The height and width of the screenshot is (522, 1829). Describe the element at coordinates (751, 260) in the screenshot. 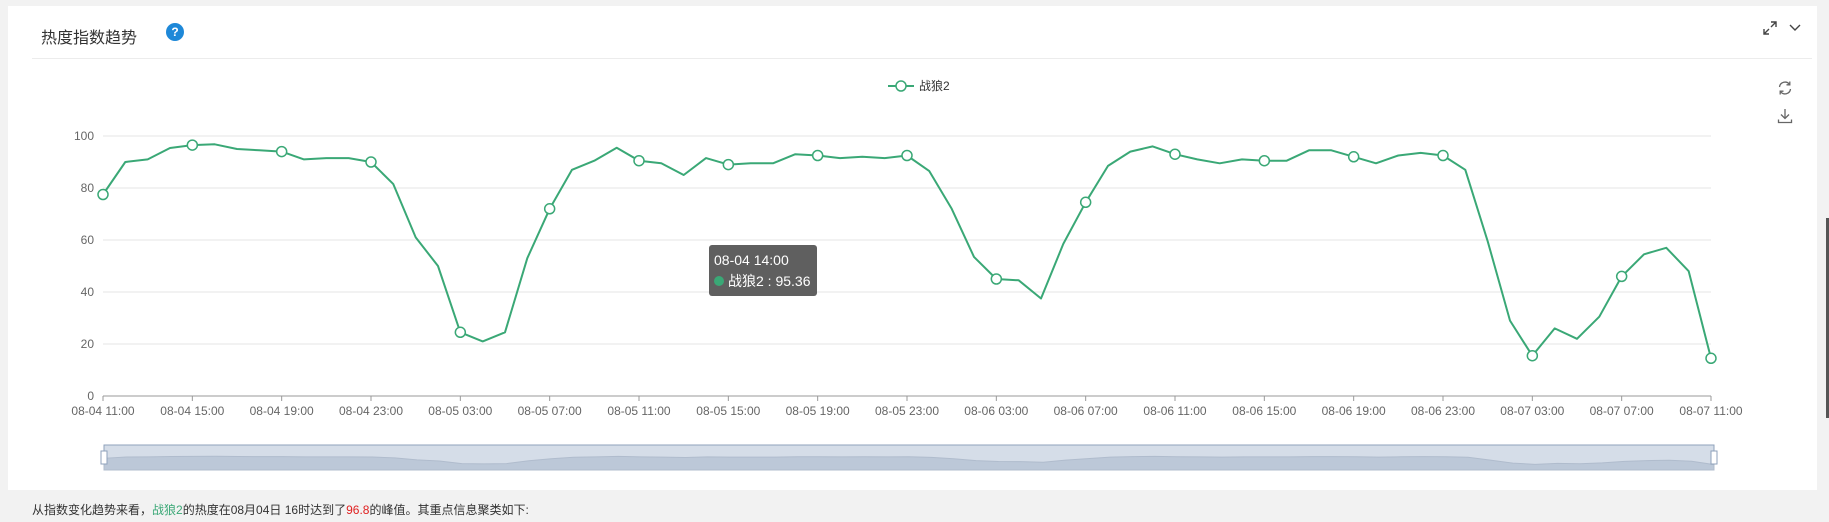

I see `tooltip-title: 08-04 14:00` at that location.